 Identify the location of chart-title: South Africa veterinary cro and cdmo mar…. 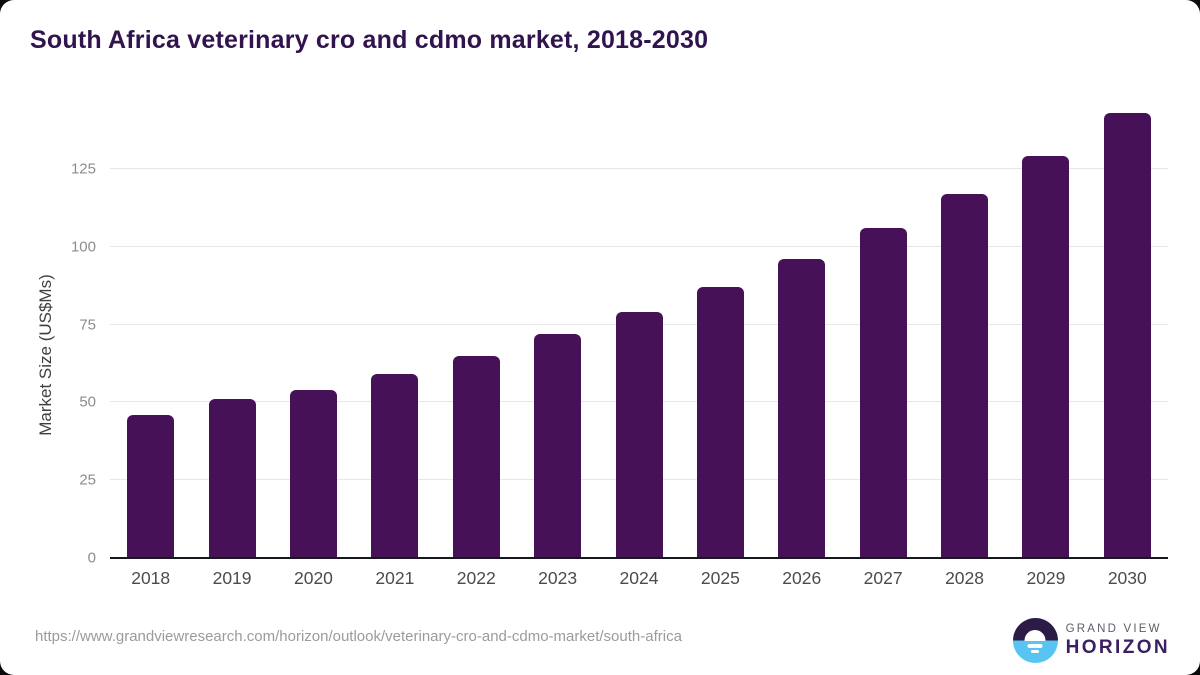
(369, 40).